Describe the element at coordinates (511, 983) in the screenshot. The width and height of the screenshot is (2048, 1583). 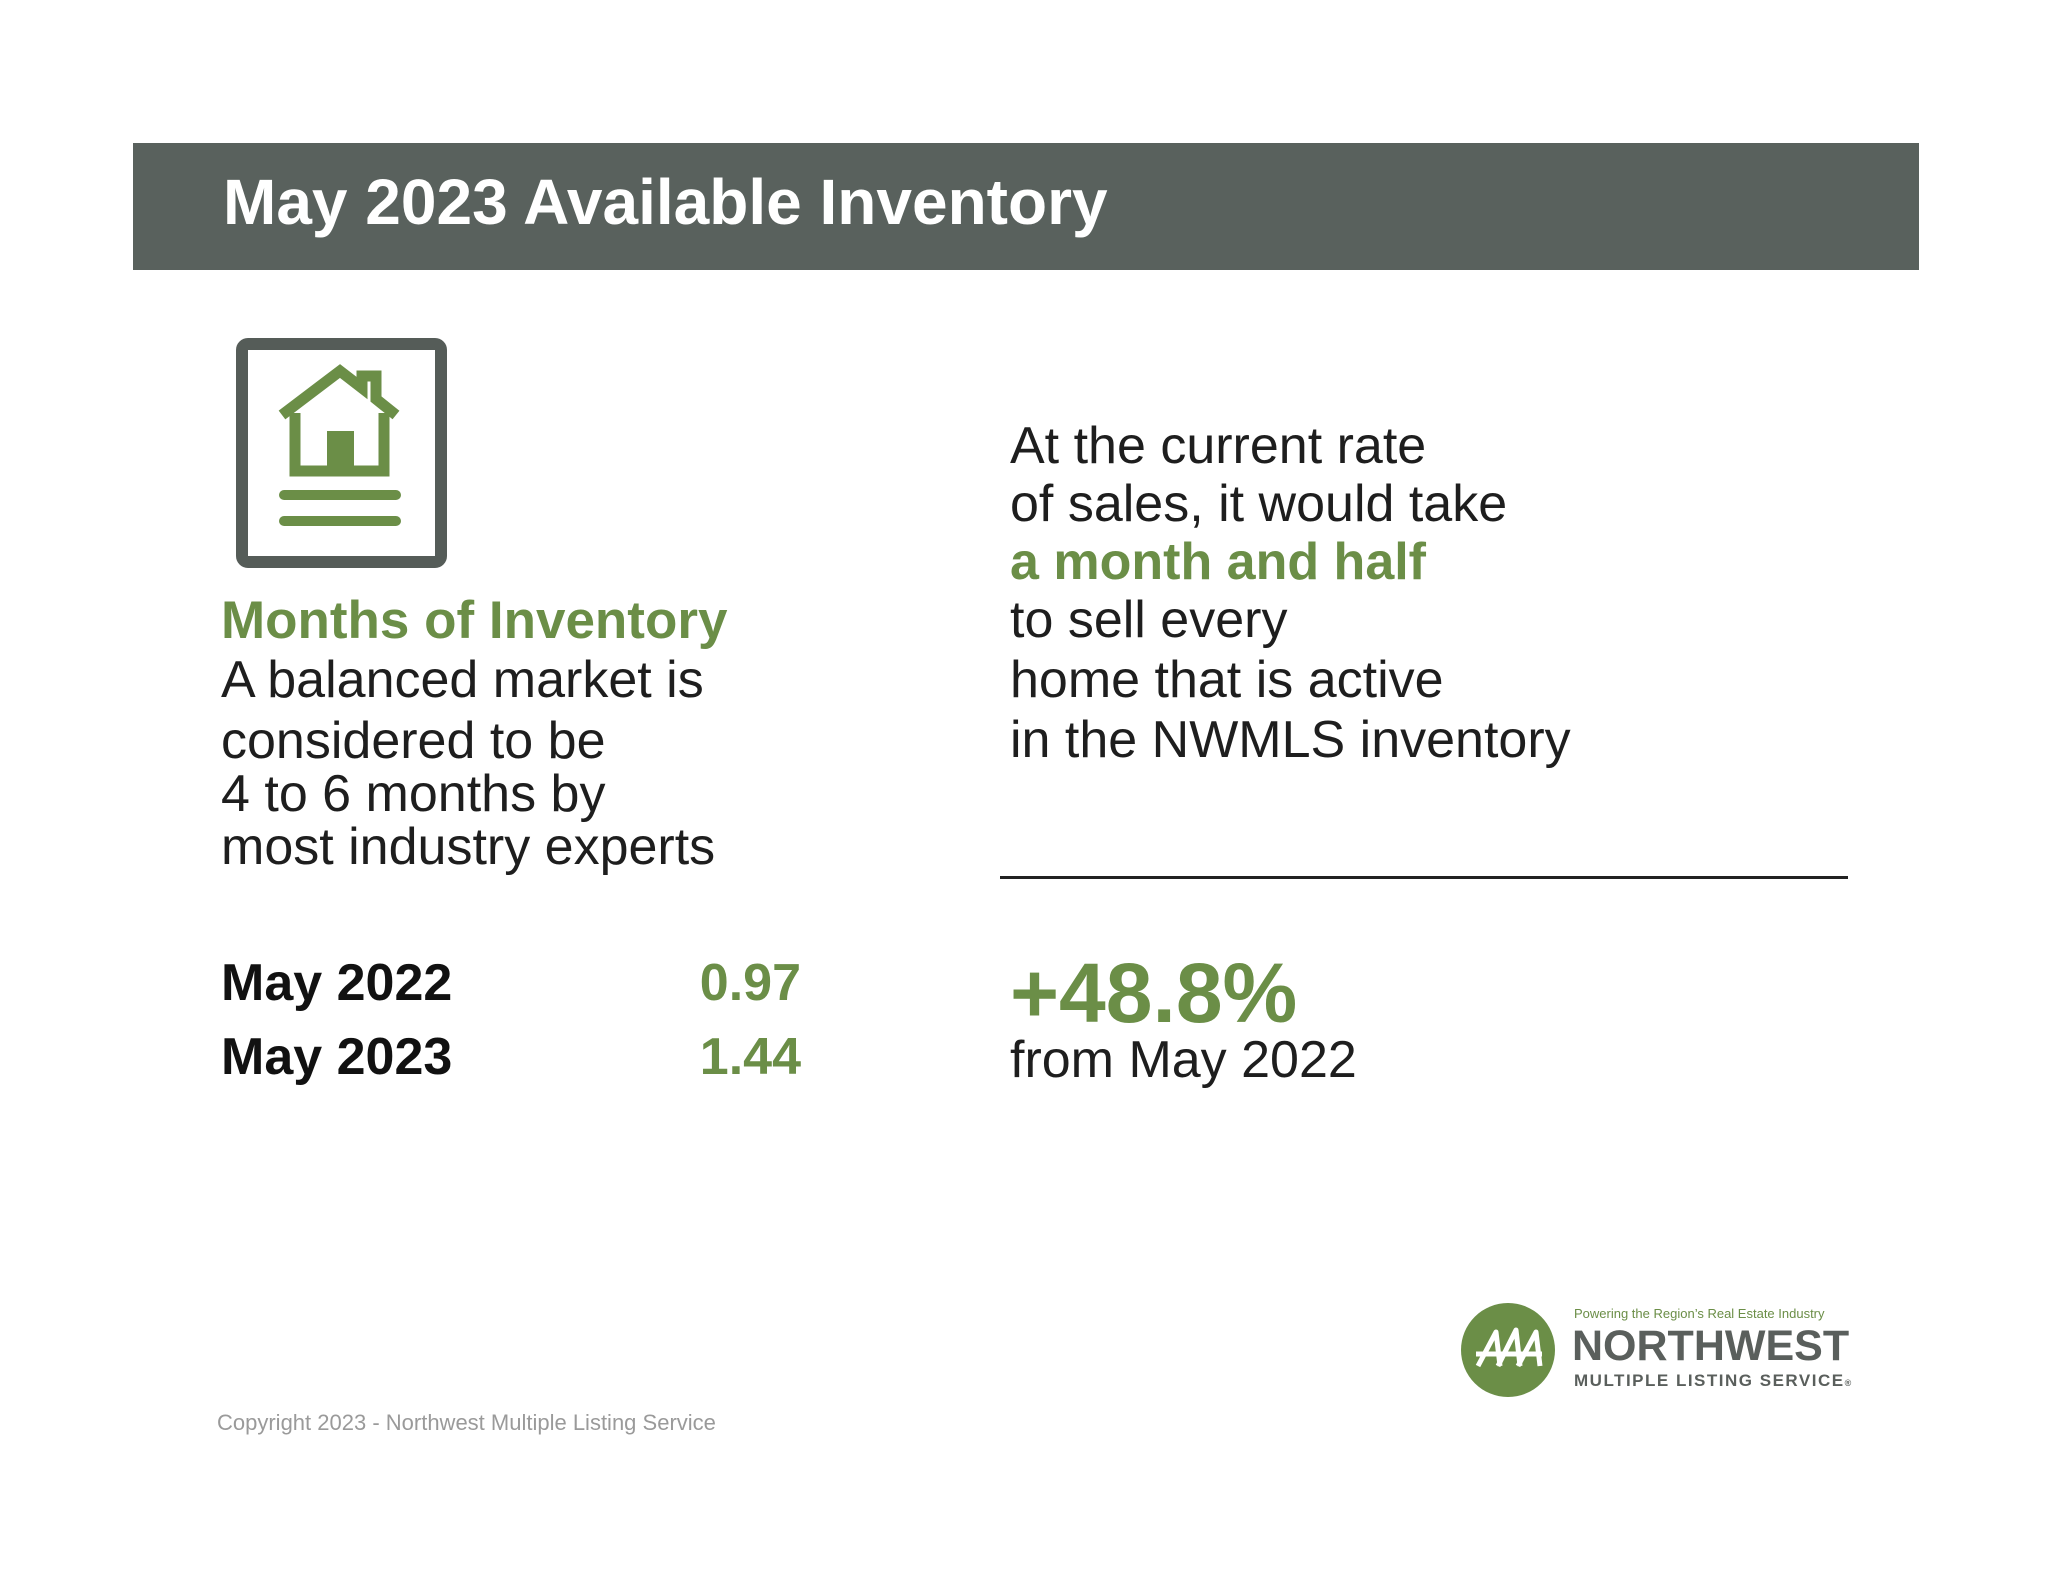
I see `stat-row-may-2022: May 2022 0.97` at that location.